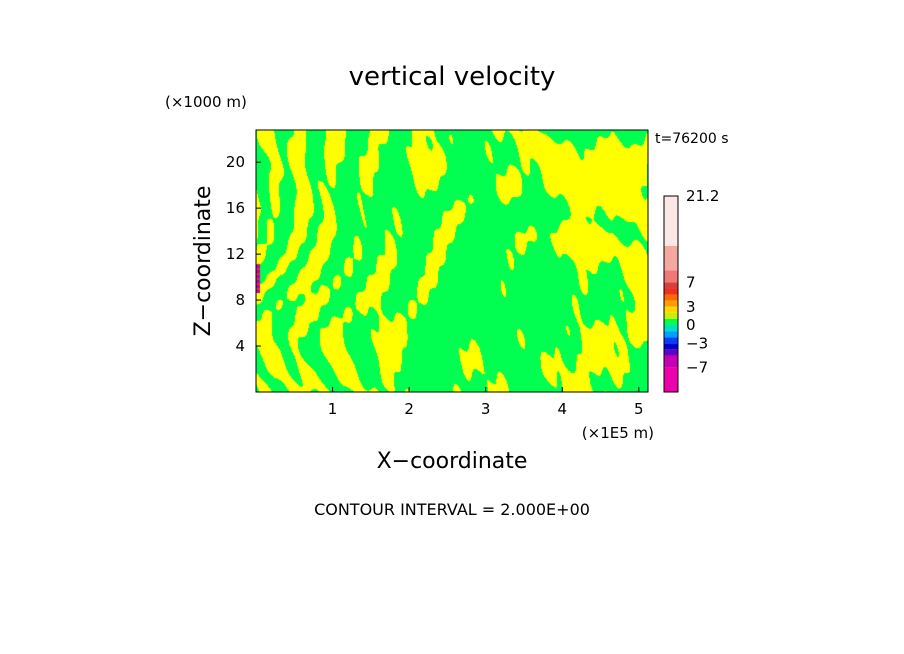  What do you see at coordinates (562, 409) in the screenshot?
I see `x-tick-label: 4` at bounding box center [562, 409].